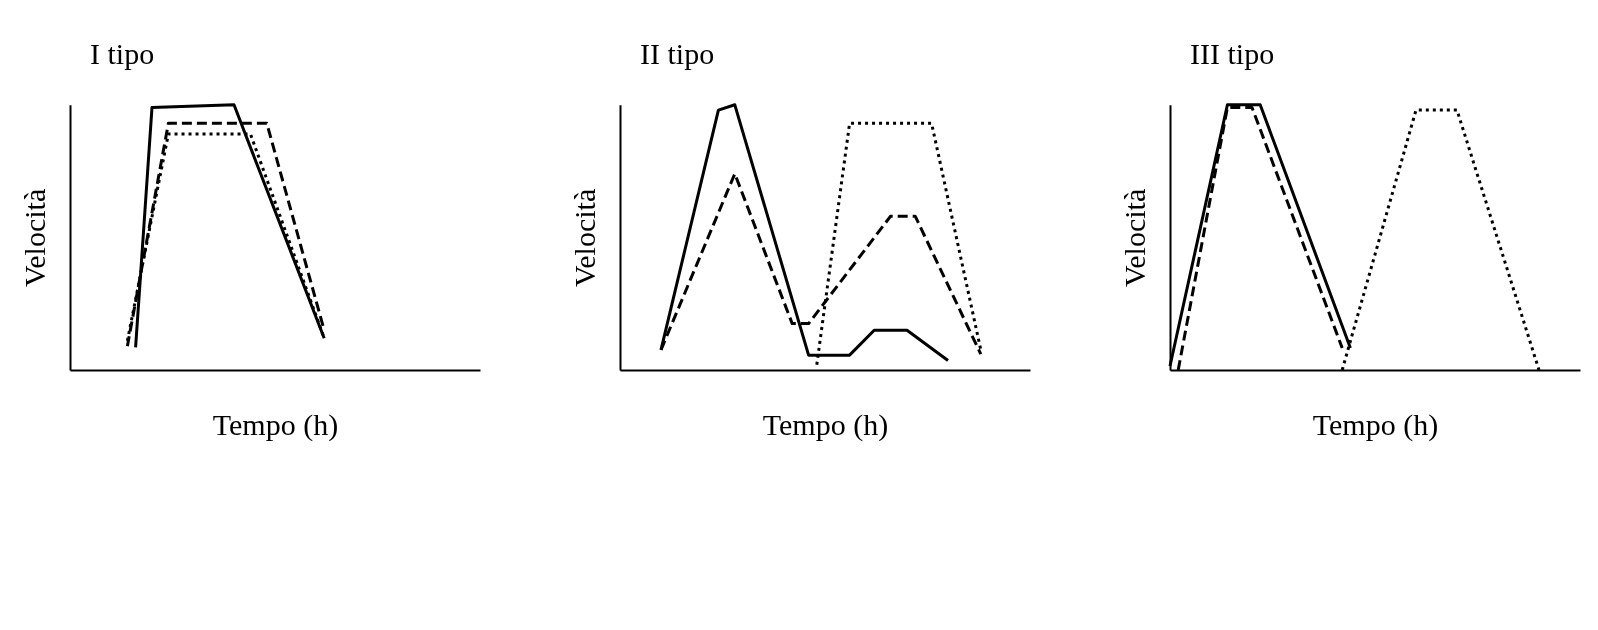 The image size is (1598, 630). I want to click on chart-title: II tipo, so click(677, 53).